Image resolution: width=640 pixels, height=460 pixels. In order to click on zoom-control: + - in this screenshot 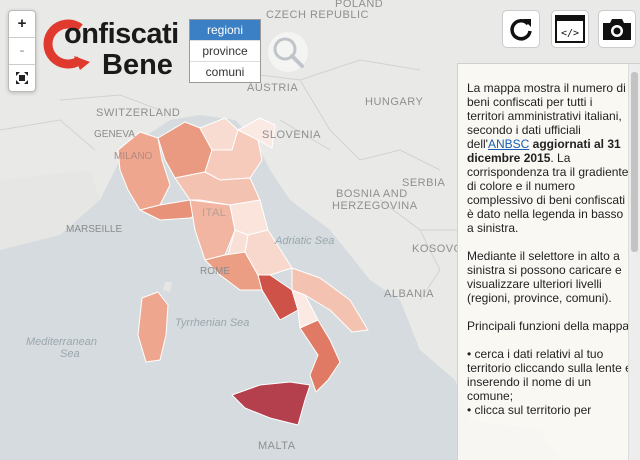, I will do `click(22, 51)`.